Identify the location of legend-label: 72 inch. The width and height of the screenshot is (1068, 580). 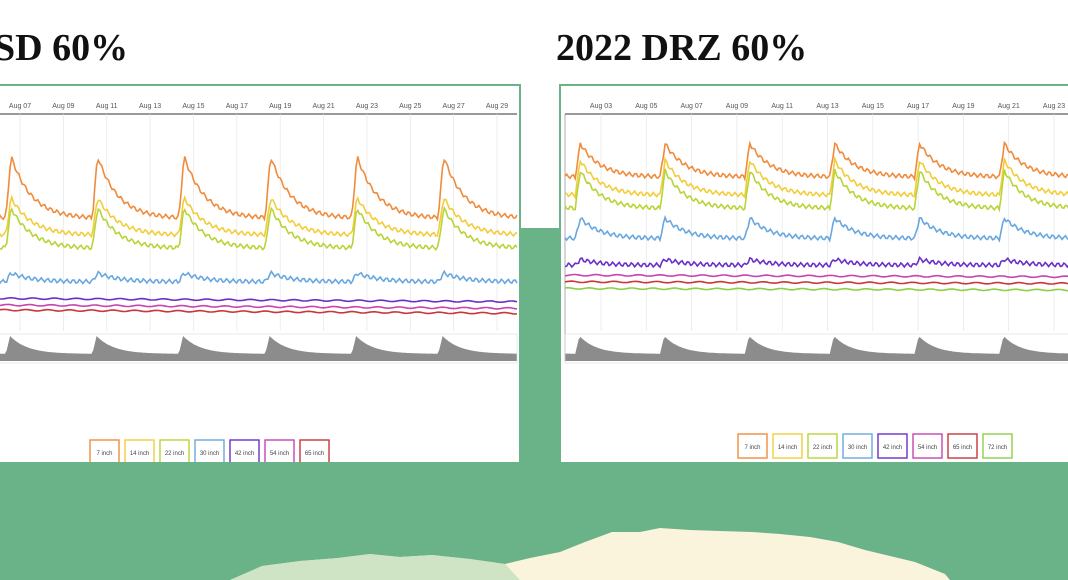
(997, 448).